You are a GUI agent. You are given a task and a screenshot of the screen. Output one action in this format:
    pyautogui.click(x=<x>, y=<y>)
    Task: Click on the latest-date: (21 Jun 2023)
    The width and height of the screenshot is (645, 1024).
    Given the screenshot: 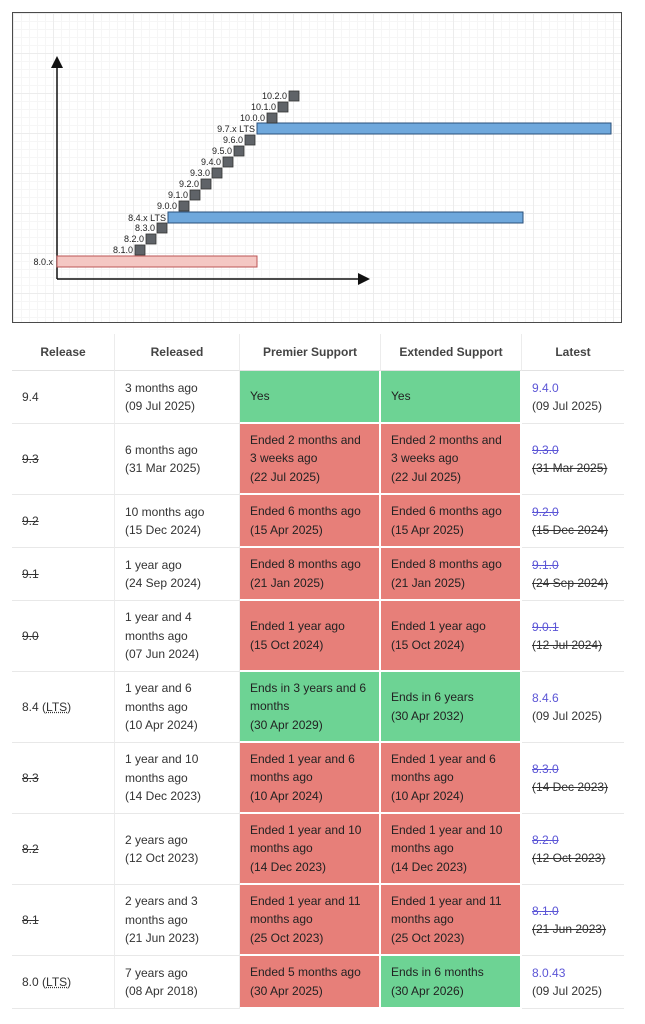 What is the action you would take?
    pyautogui.click(x=569, y=929)
    